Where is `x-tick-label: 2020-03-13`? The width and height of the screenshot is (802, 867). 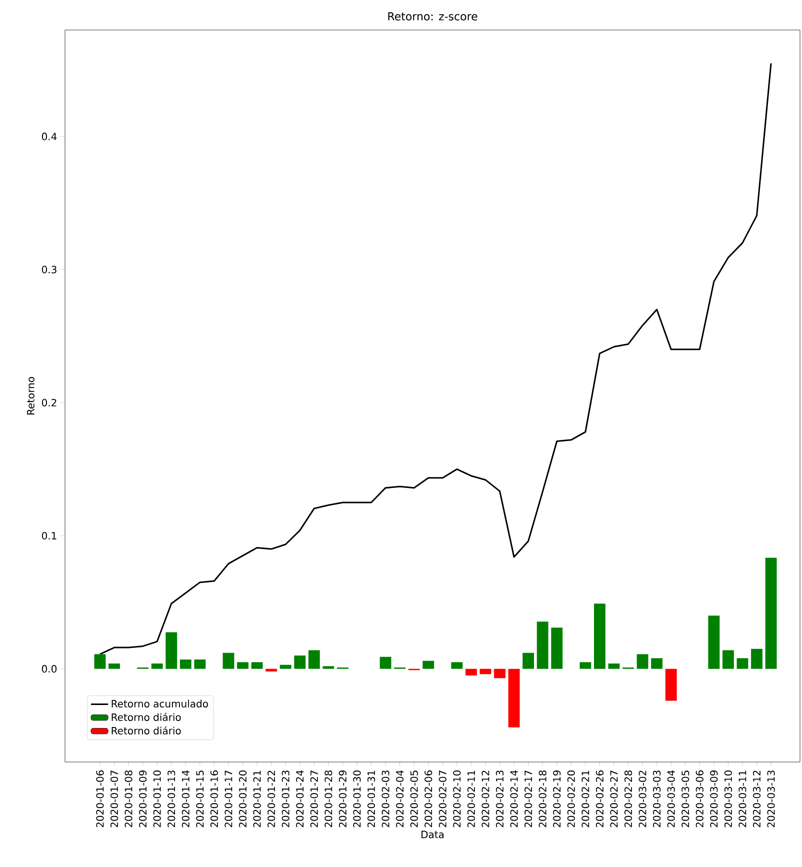
x-tick-label: 2020-03-13 is located at coordinates (771, 799).